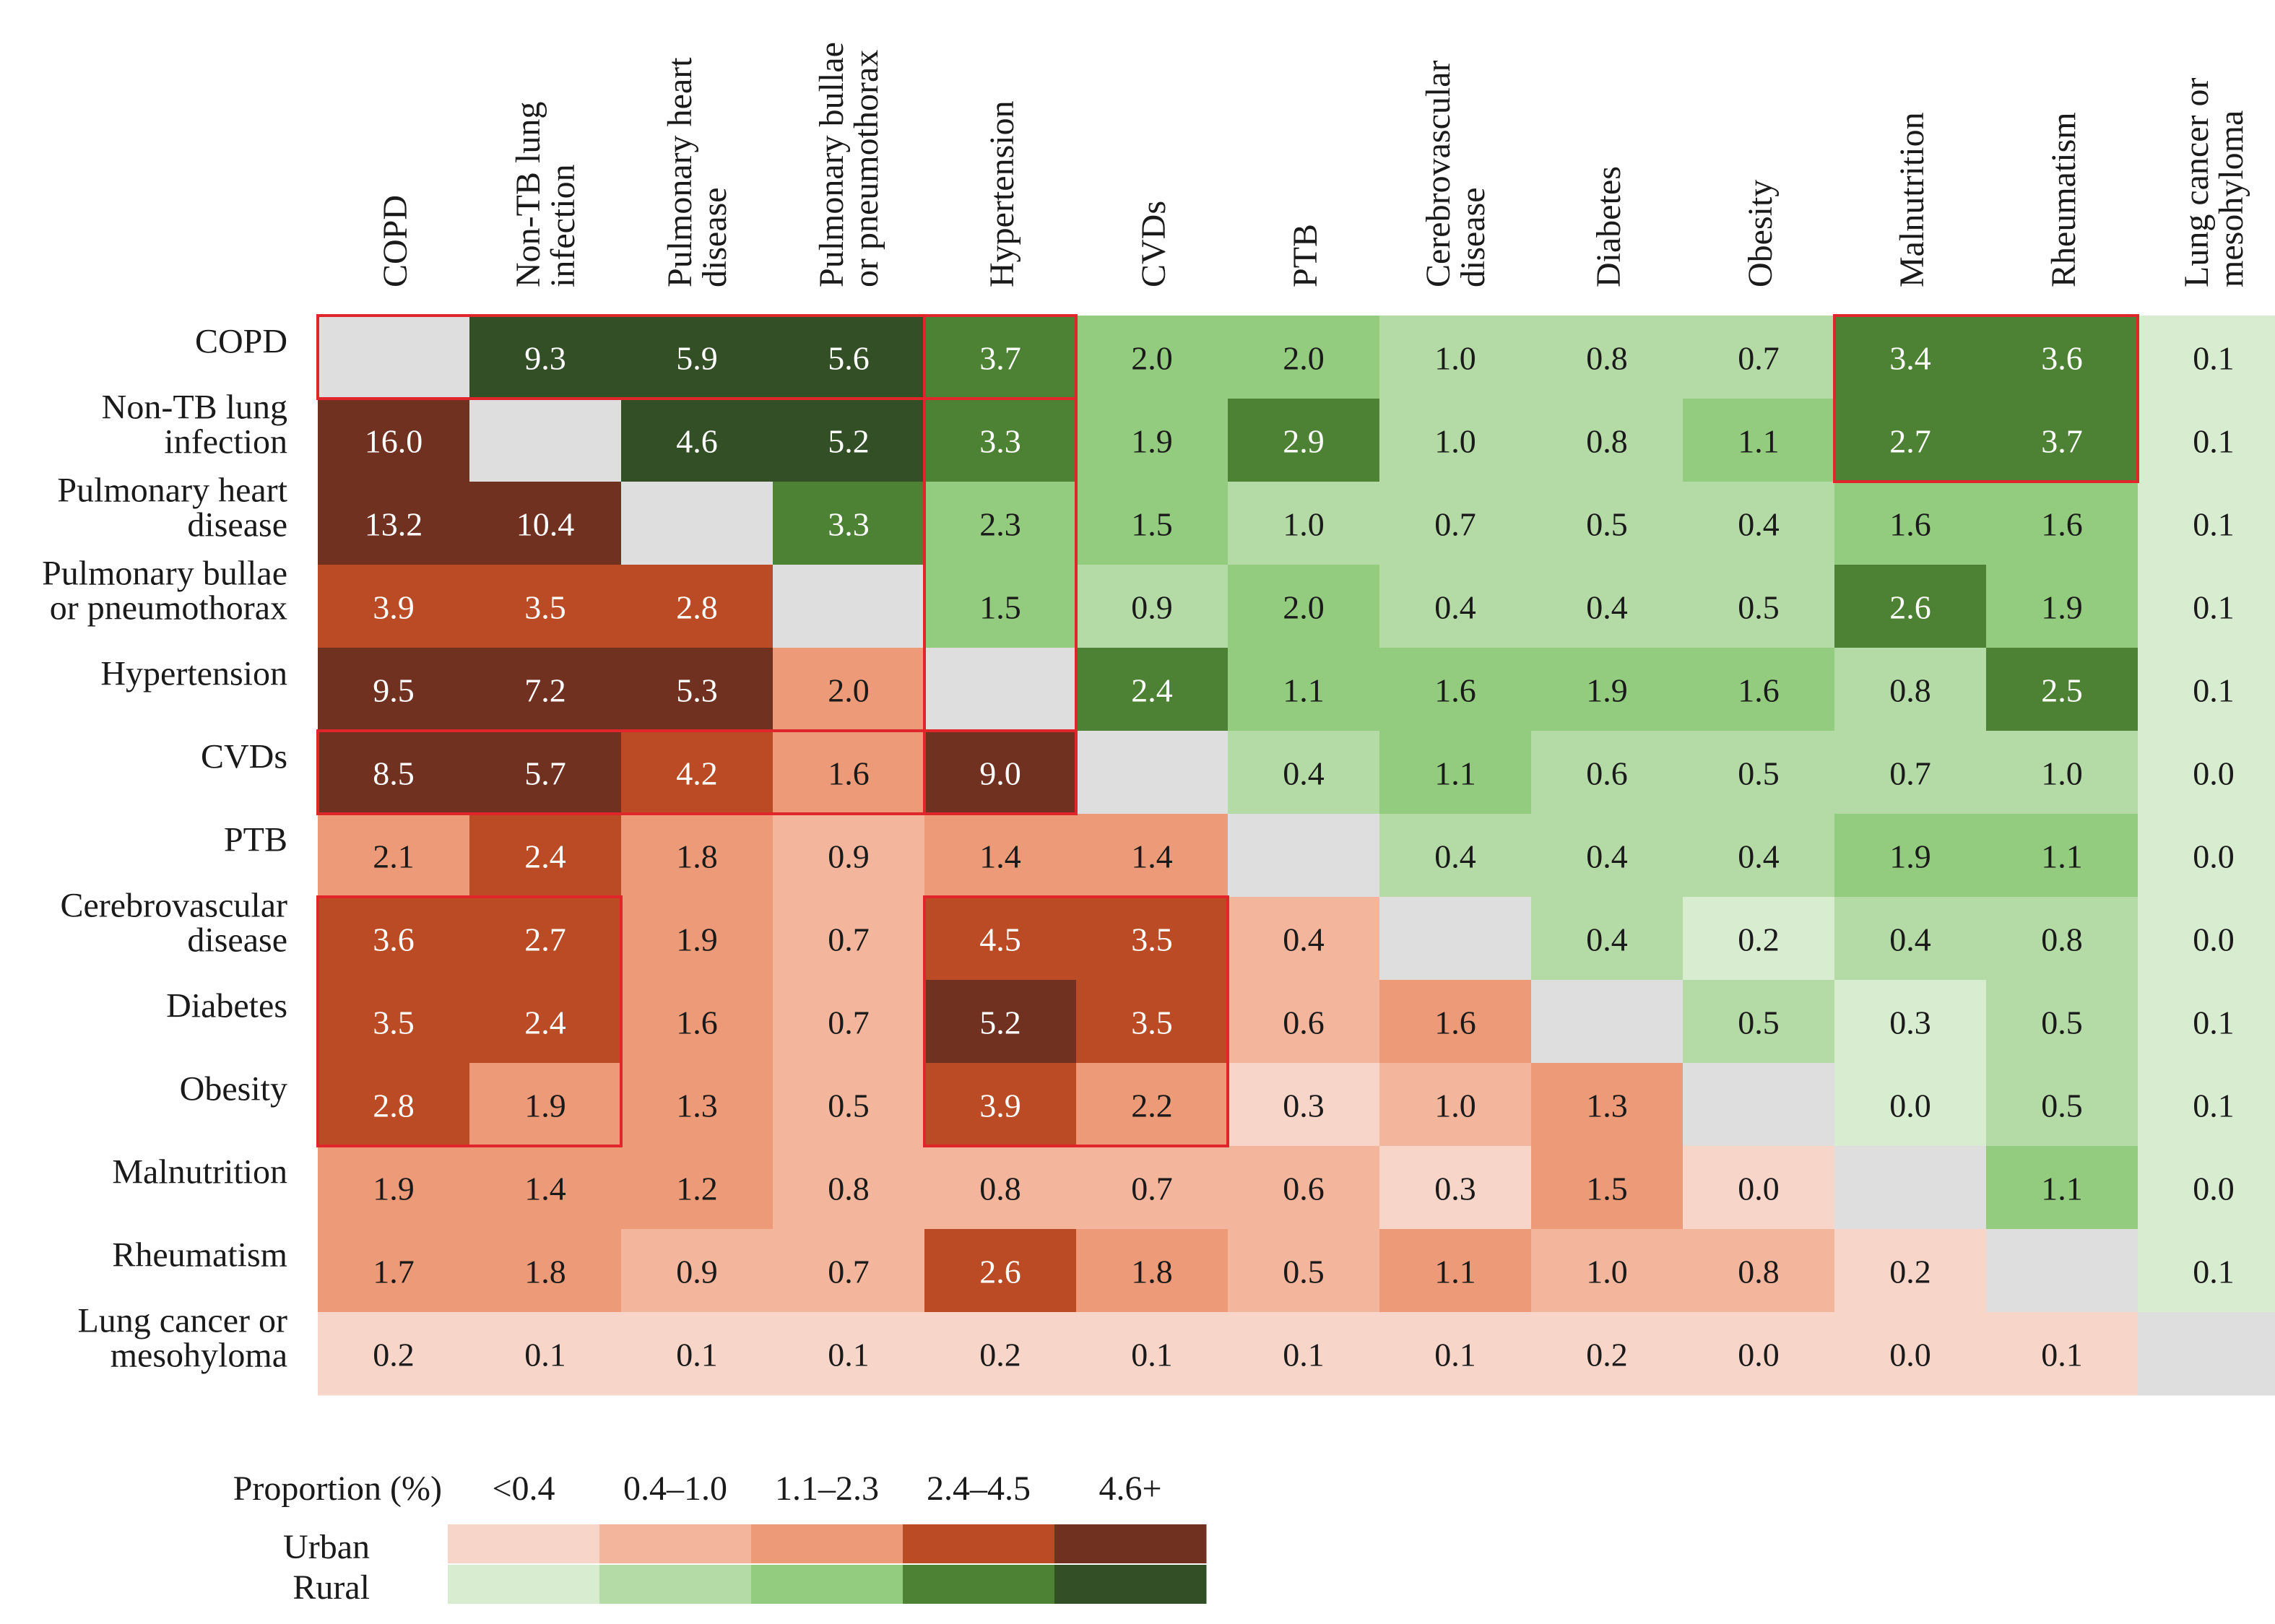 Image resolution: width=2275 pixels, height=1624 pixels. What do you see at coordinates (697, 607) in the screenshot?
I see `cell-value-label: 2.8` at bounding box center [697, 607].